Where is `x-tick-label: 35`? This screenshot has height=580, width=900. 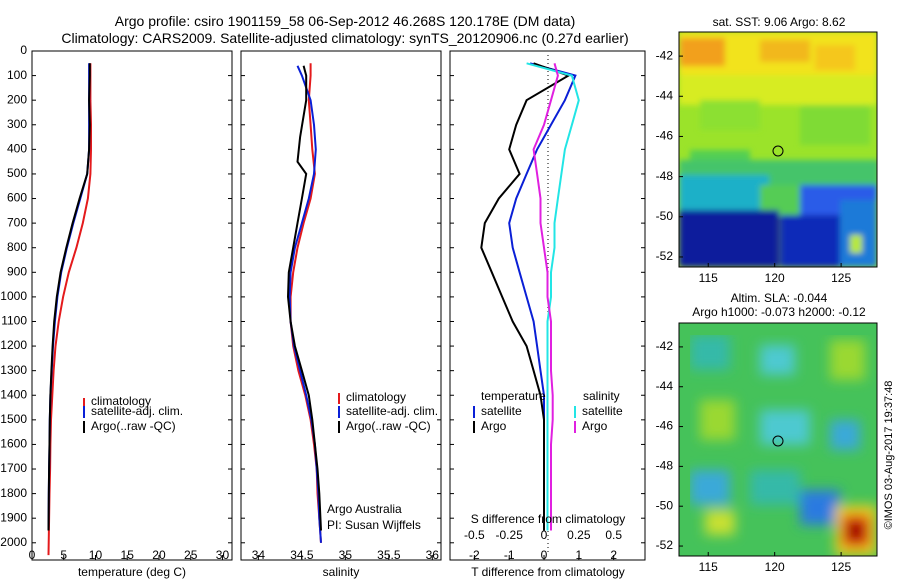
x-tick-label: 35 is located at coordinates (346, 555).